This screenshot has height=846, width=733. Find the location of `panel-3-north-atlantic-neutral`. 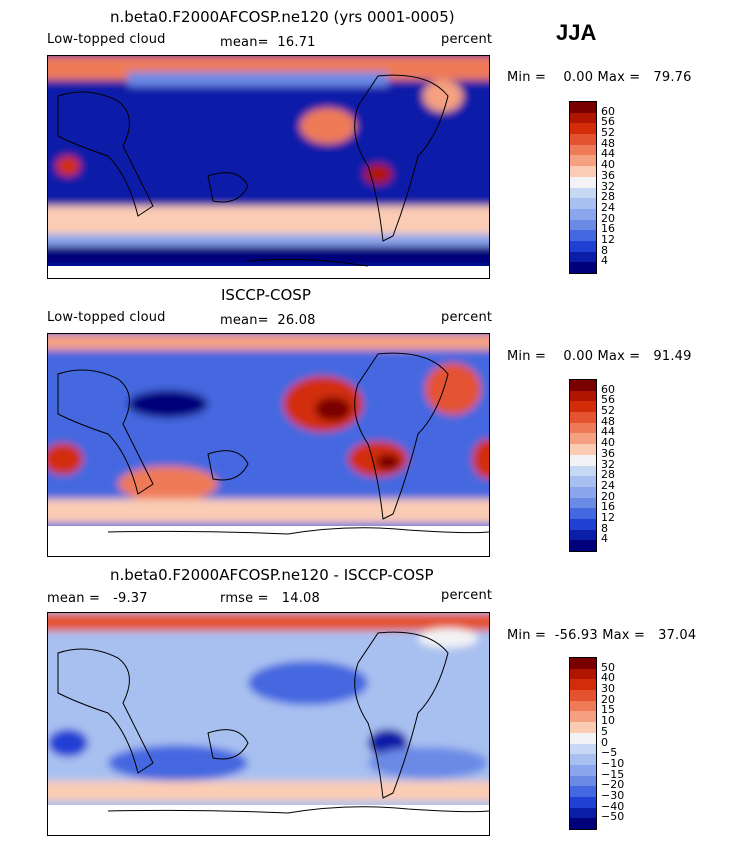

panel-3-north-atlantic-neutral is located at coordinates (448, 638).